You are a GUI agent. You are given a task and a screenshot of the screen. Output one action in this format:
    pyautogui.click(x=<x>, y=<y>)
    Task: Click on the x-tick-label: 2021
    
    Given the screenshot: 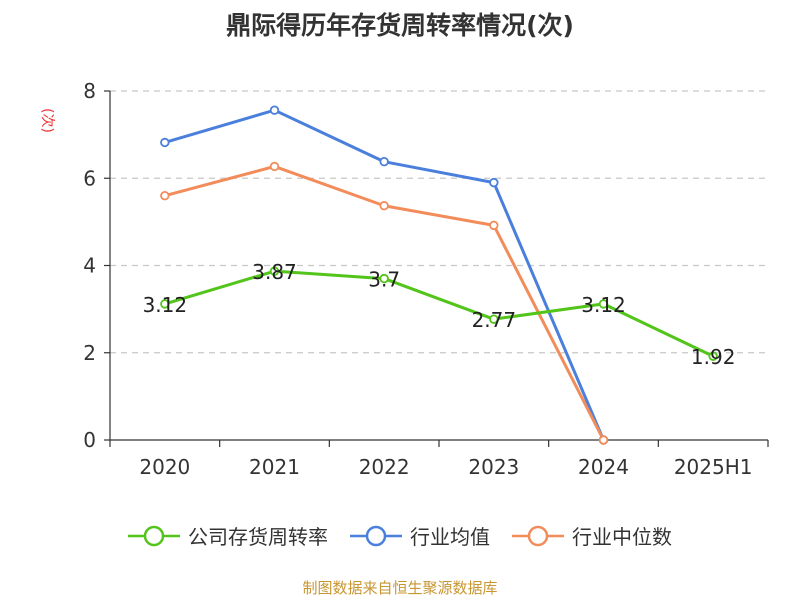 What is the action you would take?
    pyautogui.click(x=274, y=467)
    